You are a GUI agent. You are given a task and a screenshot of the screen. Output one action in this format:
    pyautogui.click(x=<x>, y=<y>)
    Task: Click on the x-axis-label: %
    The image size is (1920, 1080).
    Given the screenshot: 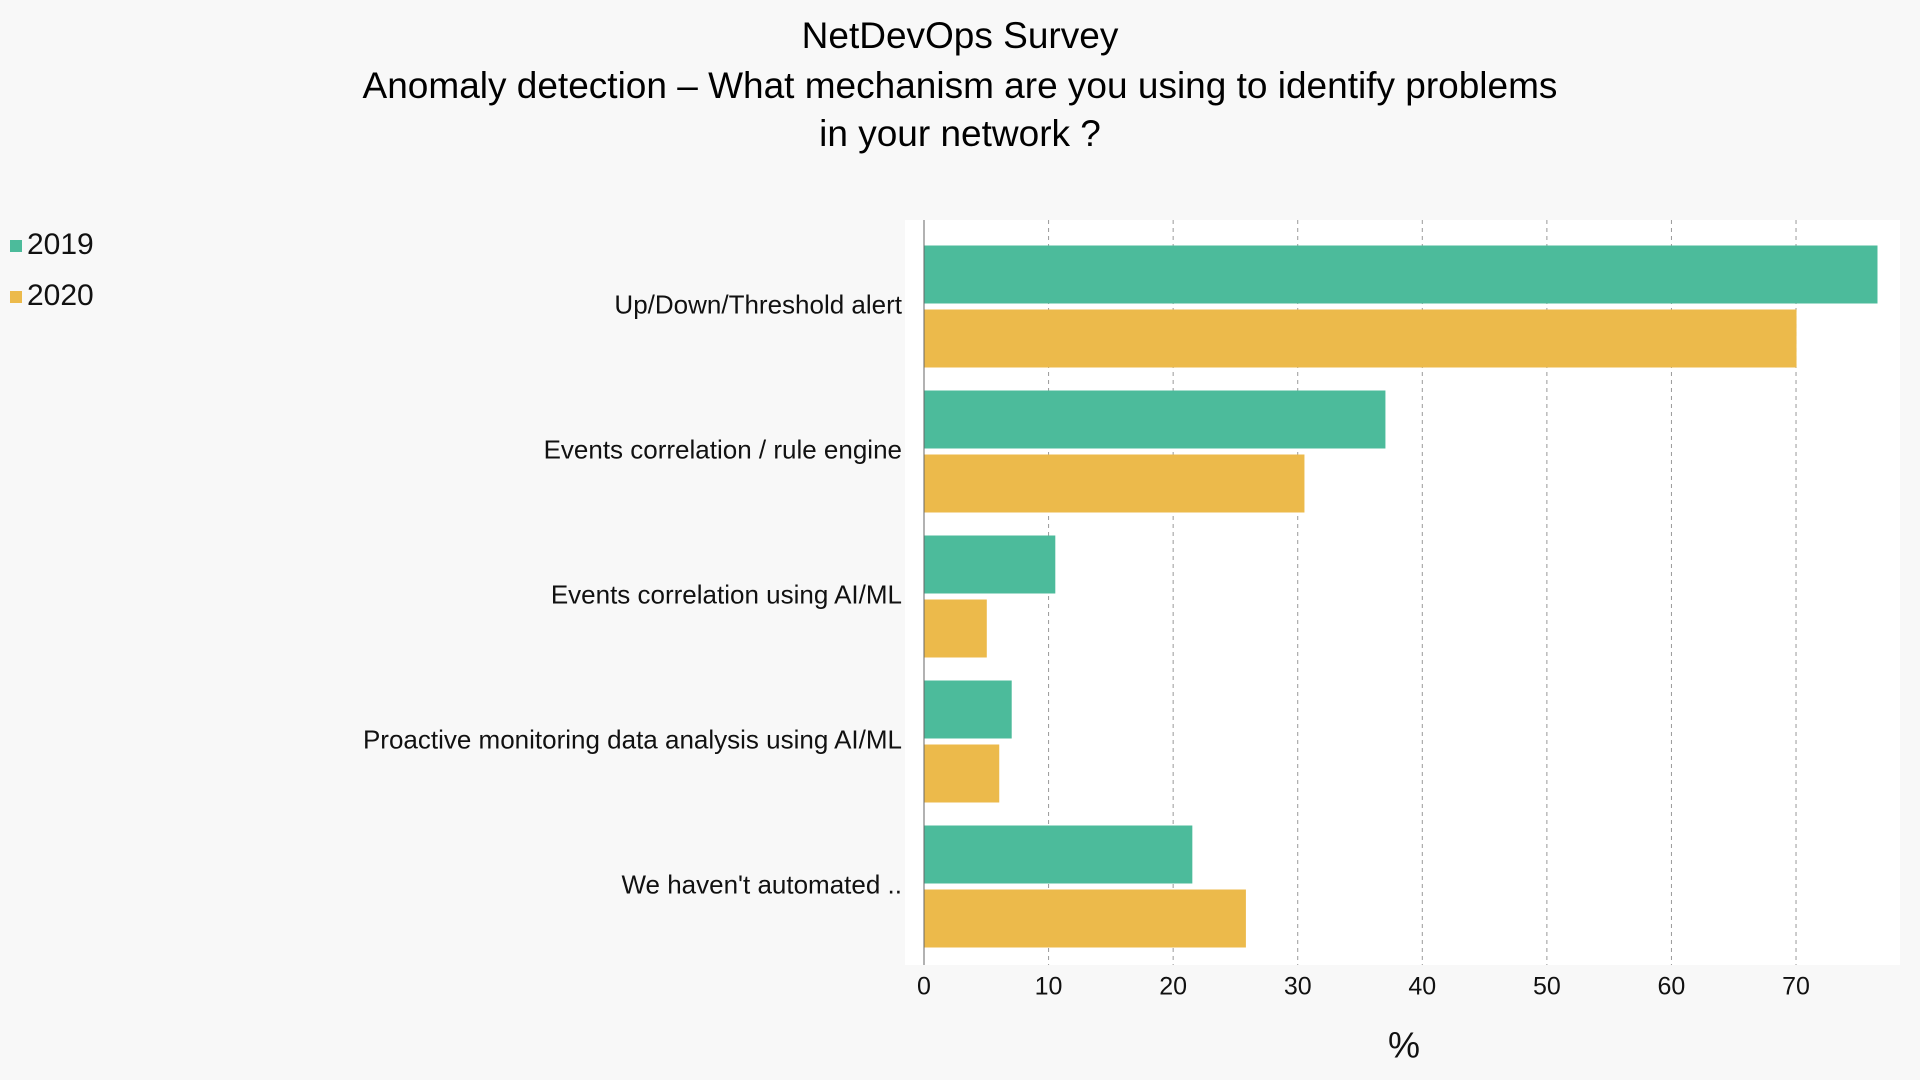 What is the action you would take?
    pyautogui.click(x=1404, y=1045)
    